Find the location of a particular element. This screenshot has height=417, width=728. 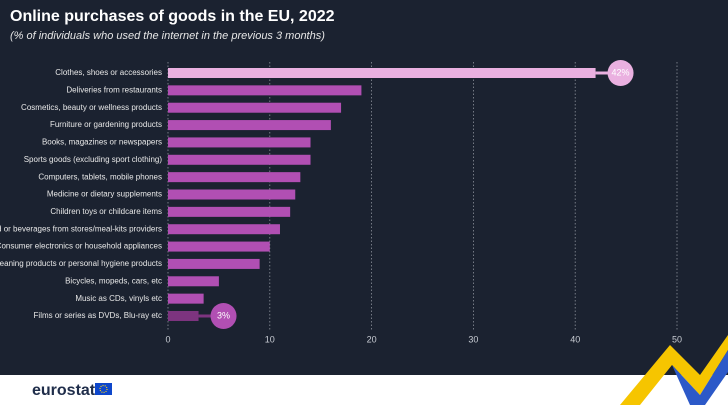

eu-flag is located at coordinates (103, 389).